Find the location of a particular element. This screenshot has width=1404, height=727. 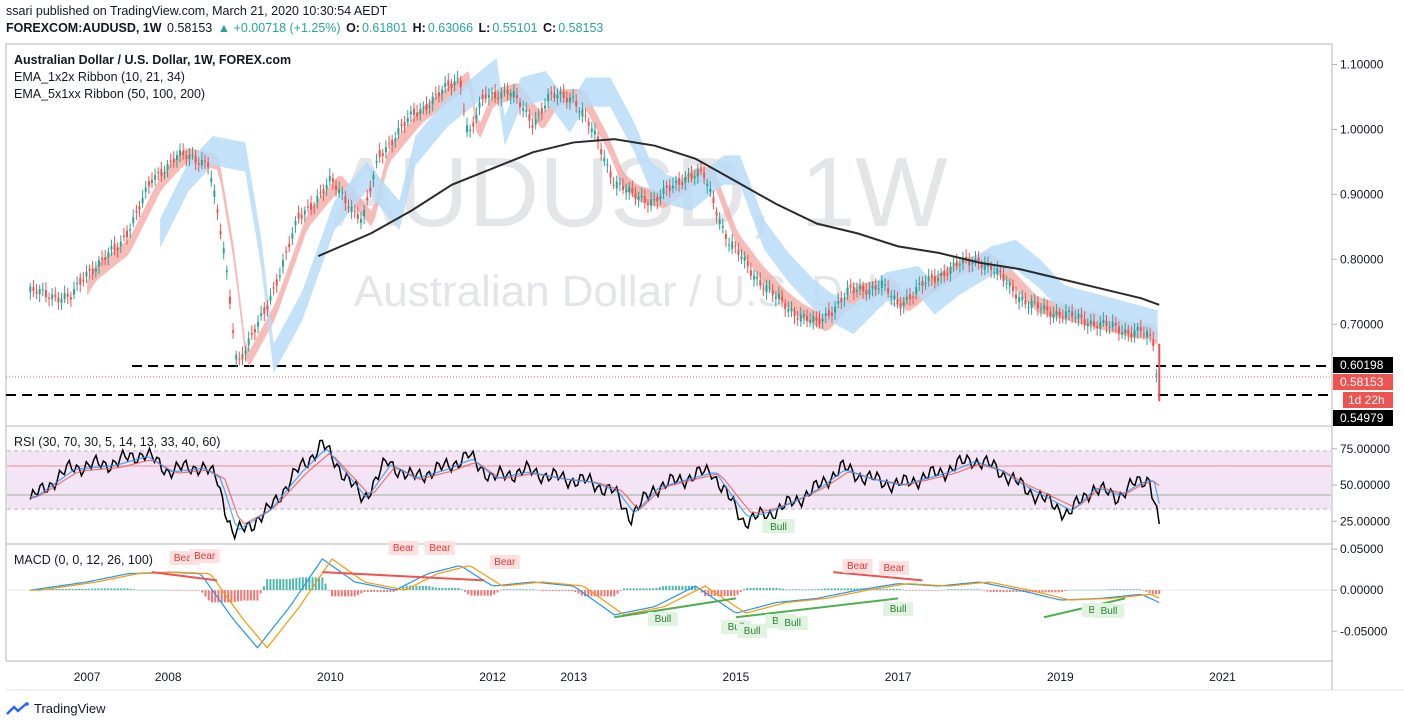

footer-brand: TradingView is located at coordinates (56, 708).